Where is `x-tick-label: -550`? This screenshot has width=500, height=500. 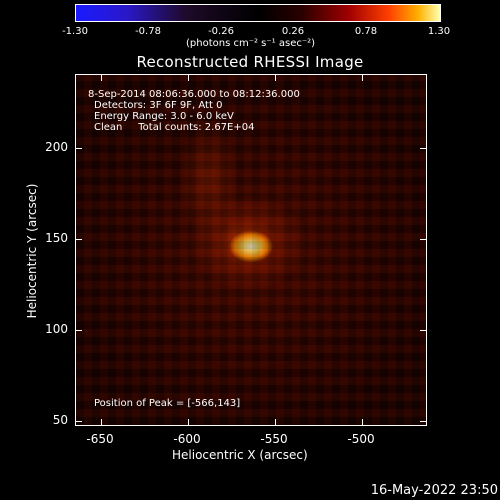 x-tick-label: -550 is located at coordinates (274, 439).